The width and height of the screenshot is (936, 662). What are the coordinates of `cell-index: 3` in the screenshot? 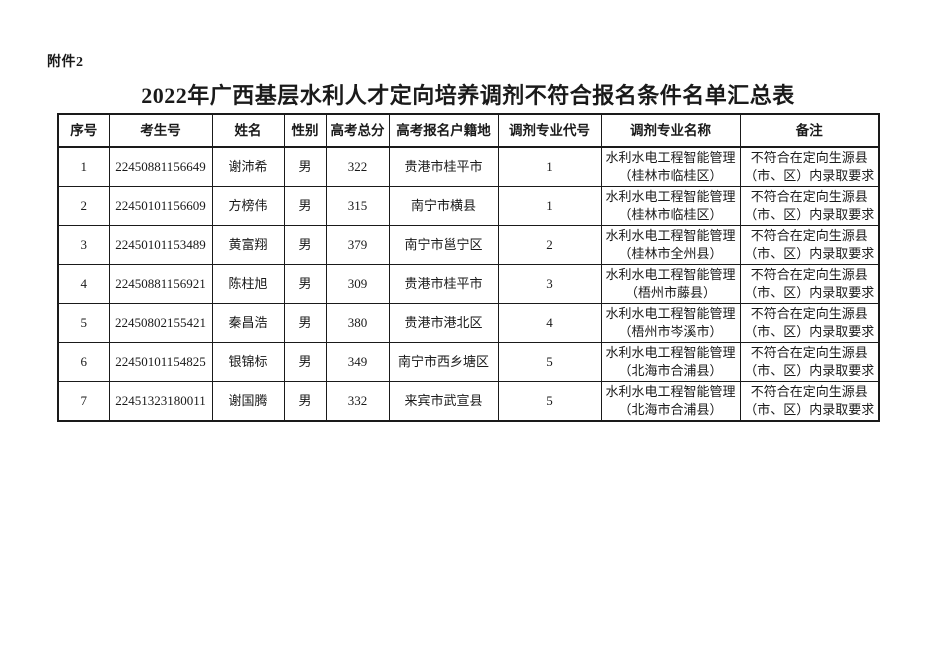 It's located at (83, 245).